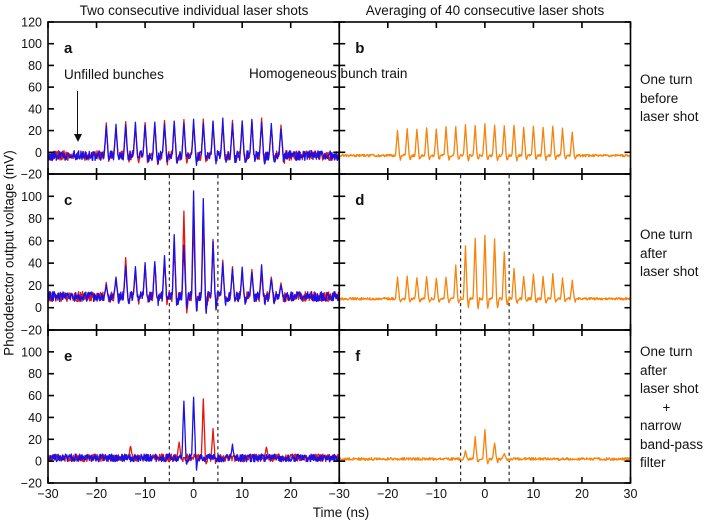 This screenshot has width=709, height=526. What do you see at coordinates (669, 98) in the screenshot?
I see `row-label-one-turn-before: One turn before laser shot` at bounding box center [669, 98].